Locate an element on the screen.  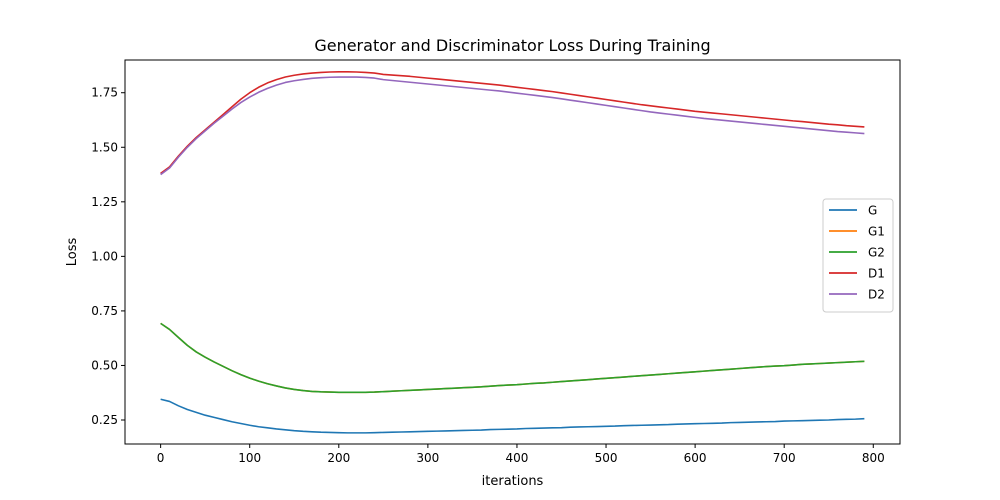
x-tick-label: 400 is located at coordinates (517, 458).